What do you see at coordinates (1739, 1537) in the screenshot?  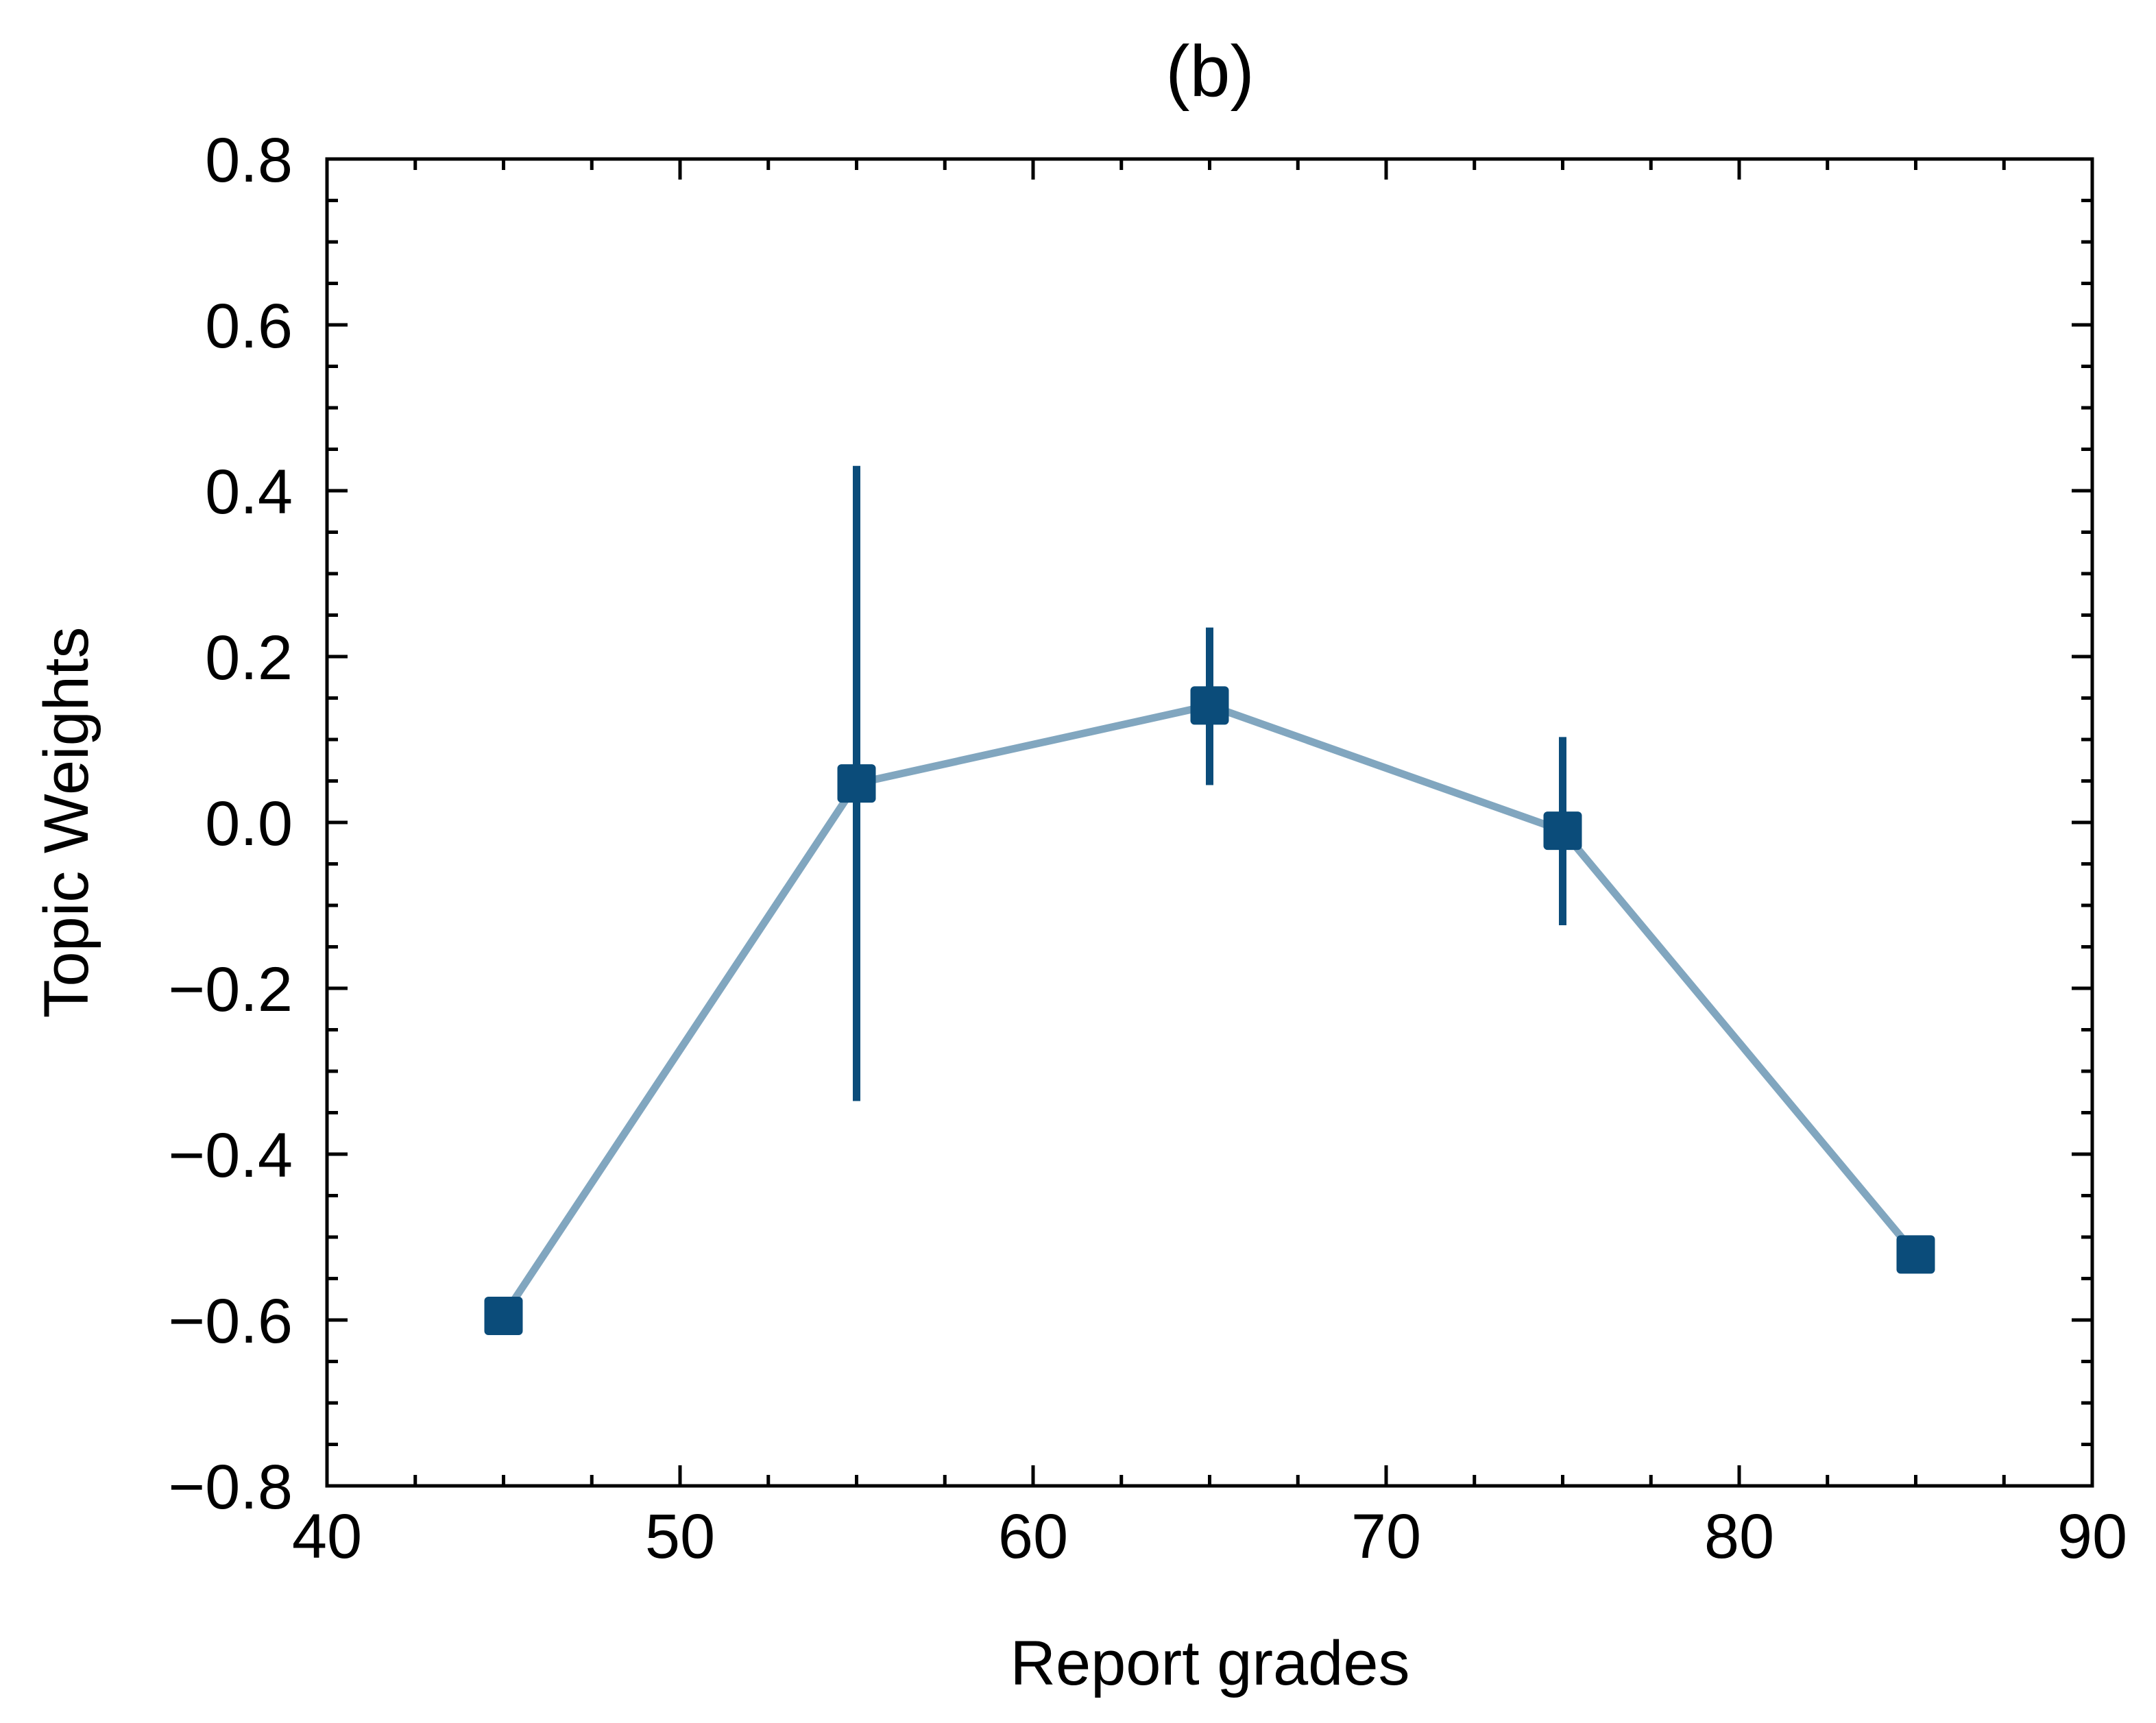 I see `x-tick-label: 80` at bounding box center [1739, 1537].